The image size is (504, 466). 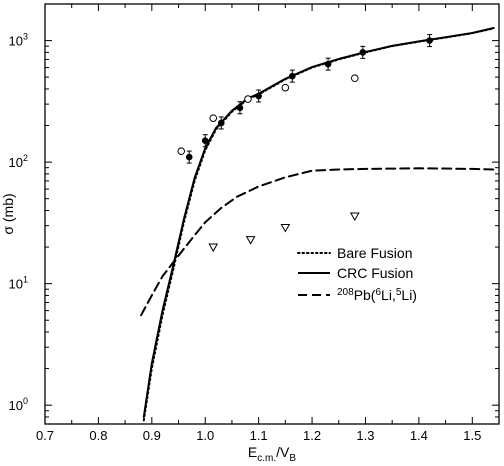 What do you see at coordinates (18, 283) in the screenshot?
I see `y-tick-label: 10¹` at bounding box center [18, 283].